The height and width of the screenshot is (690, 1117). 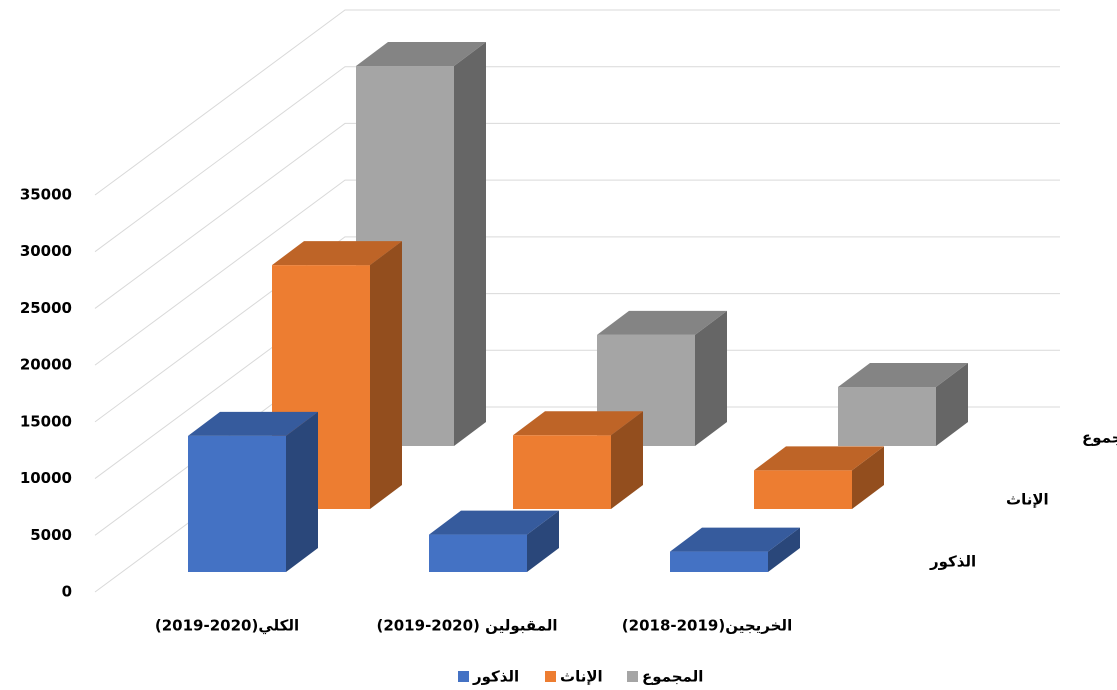 I want to click on series-axis-label: الذكور, so click(x=952, y=562).